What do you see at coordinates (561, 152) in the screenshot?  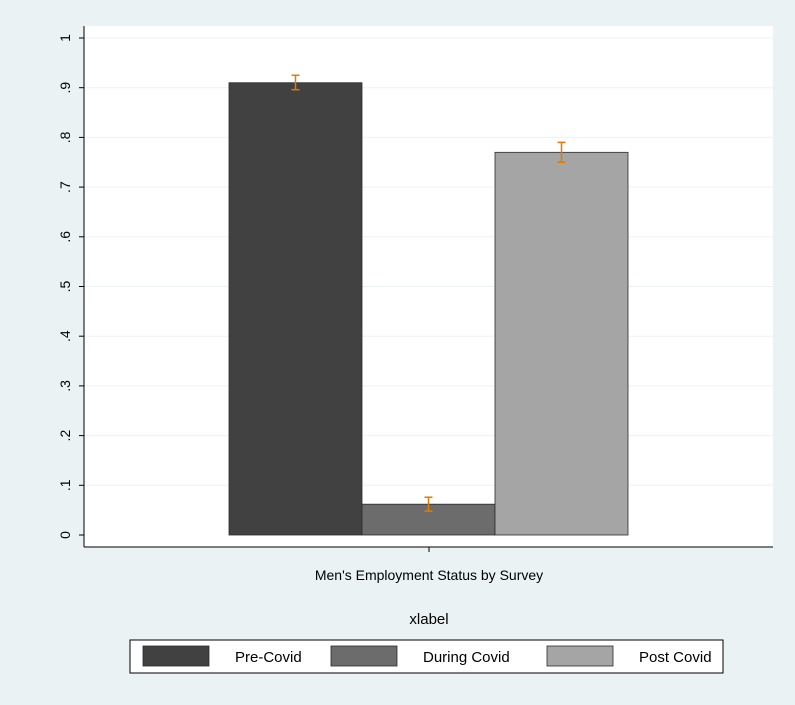 I see `error-bar-post-covid` at bounding box center [561, 152].